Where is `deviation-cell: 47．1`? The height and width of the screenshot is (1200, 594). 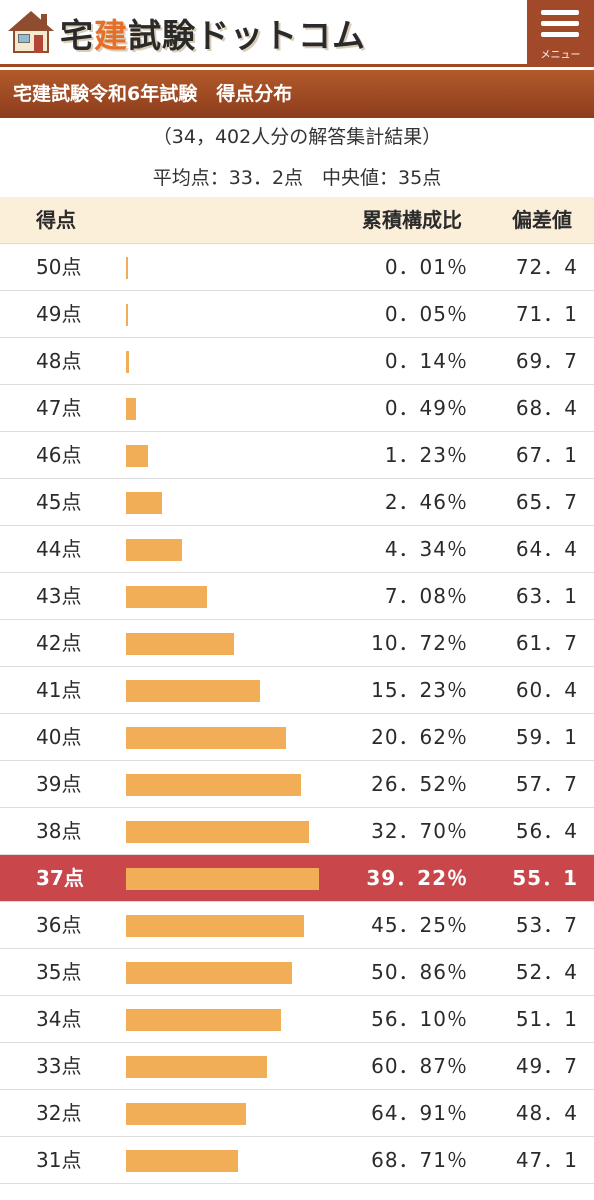
deviation-cell: 47．1 is located at coordinates (546, 1160).